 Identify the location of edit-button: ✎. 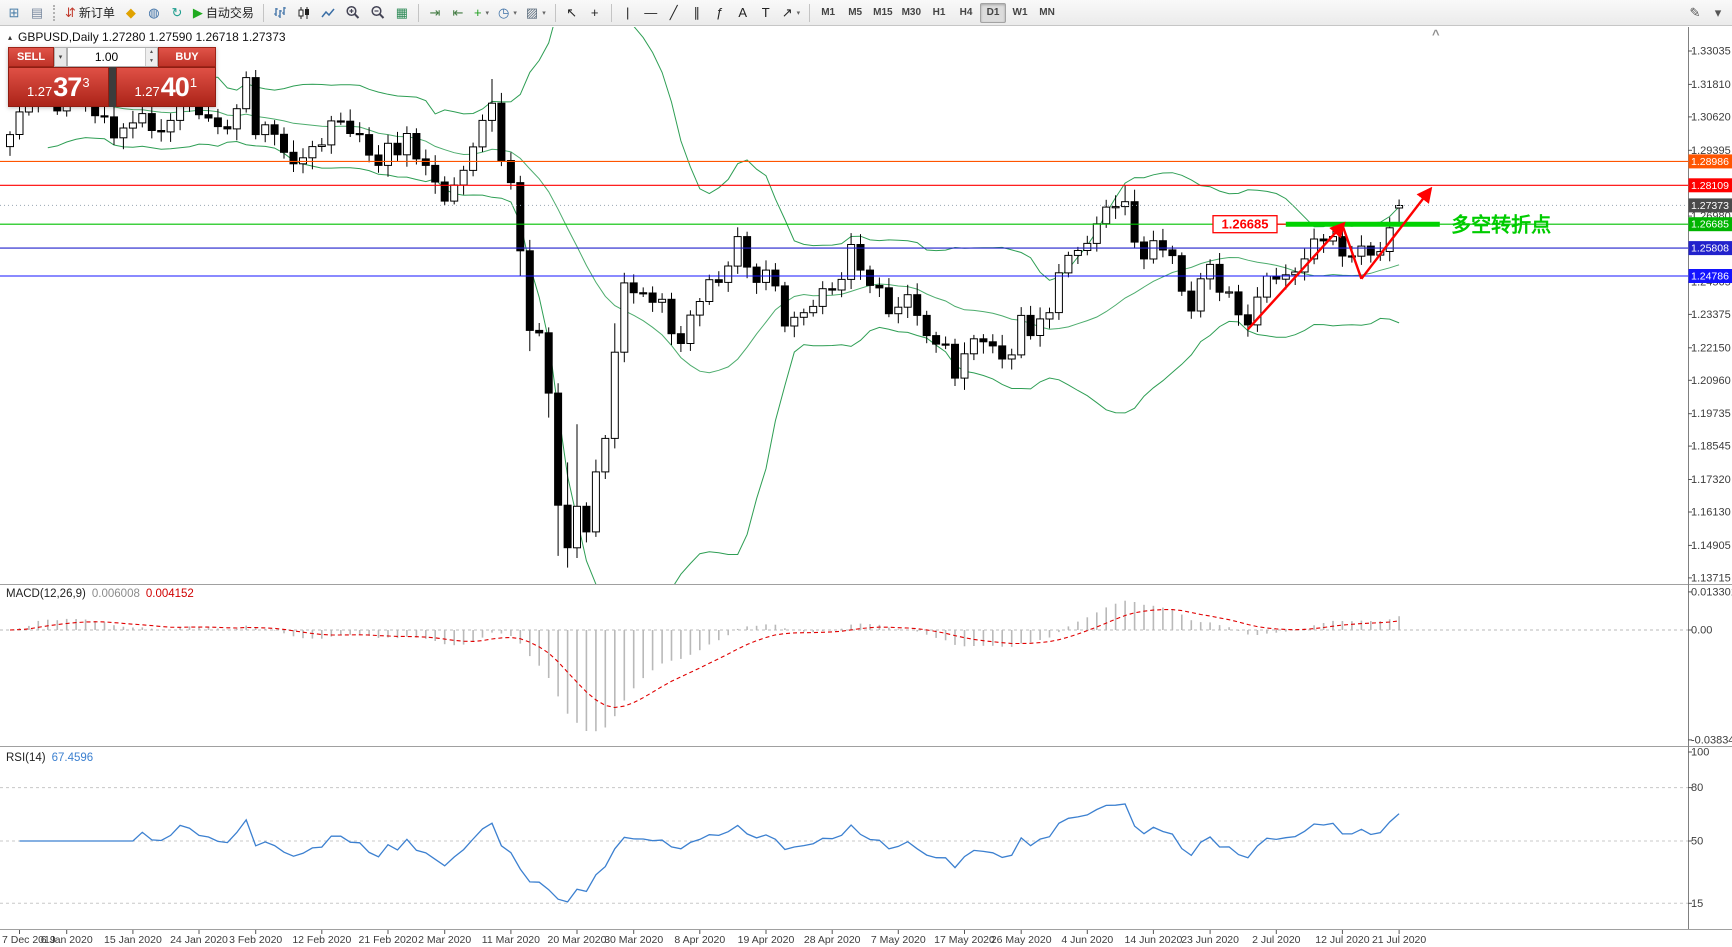
(1695, 13).